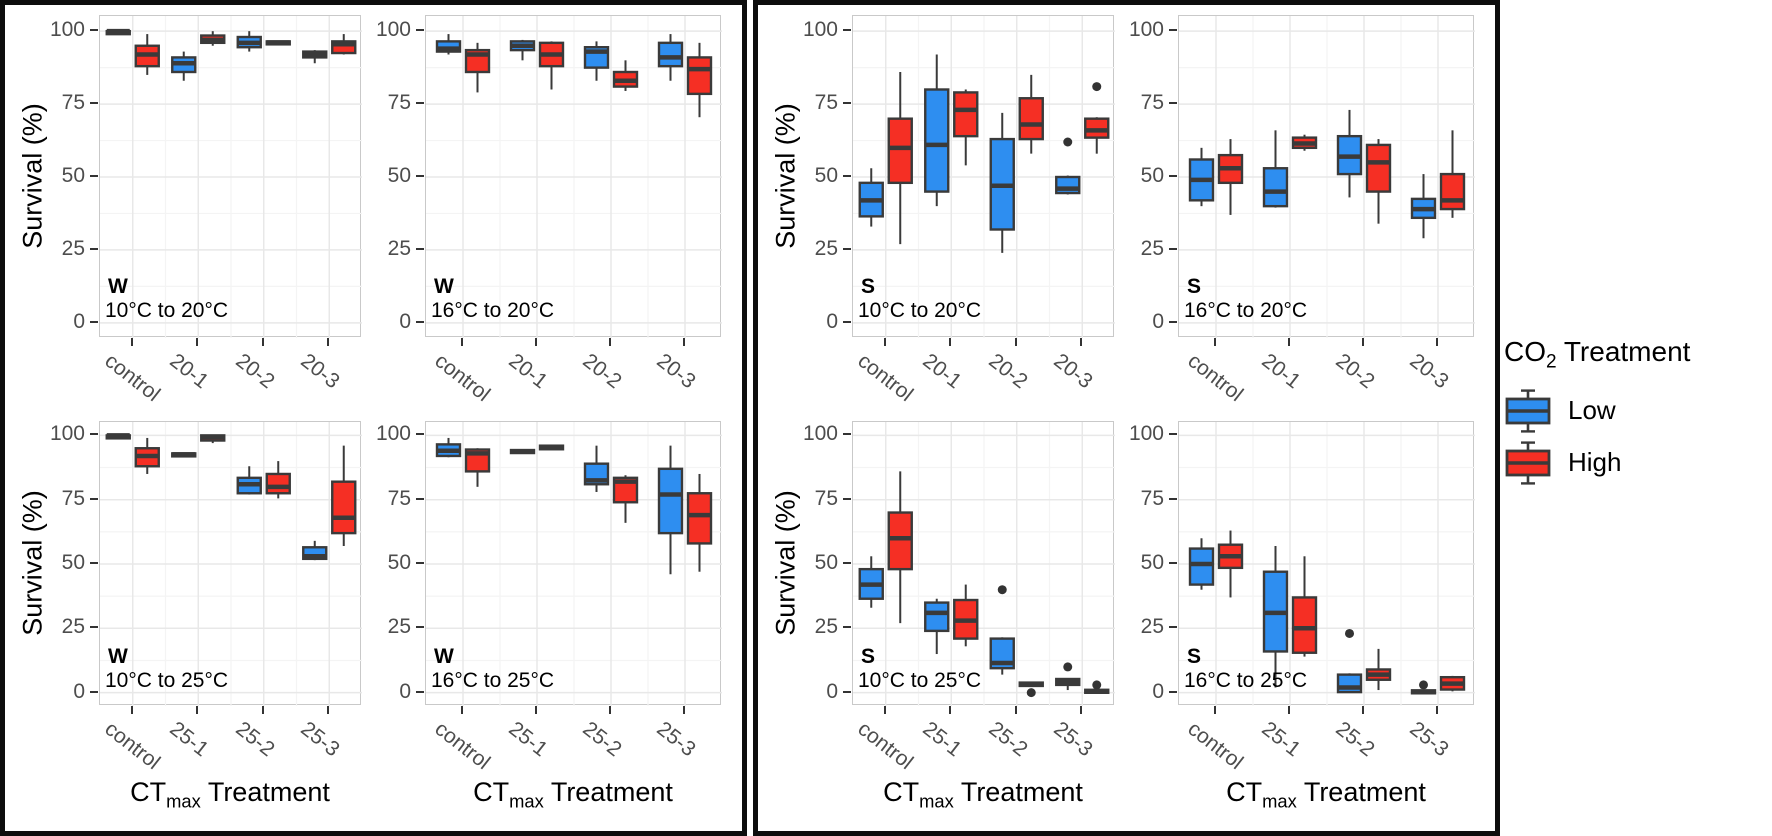  Describe the element at coordinates (491, 792) in the screenshot. I see `x-axis-title-part: CT` at that location.